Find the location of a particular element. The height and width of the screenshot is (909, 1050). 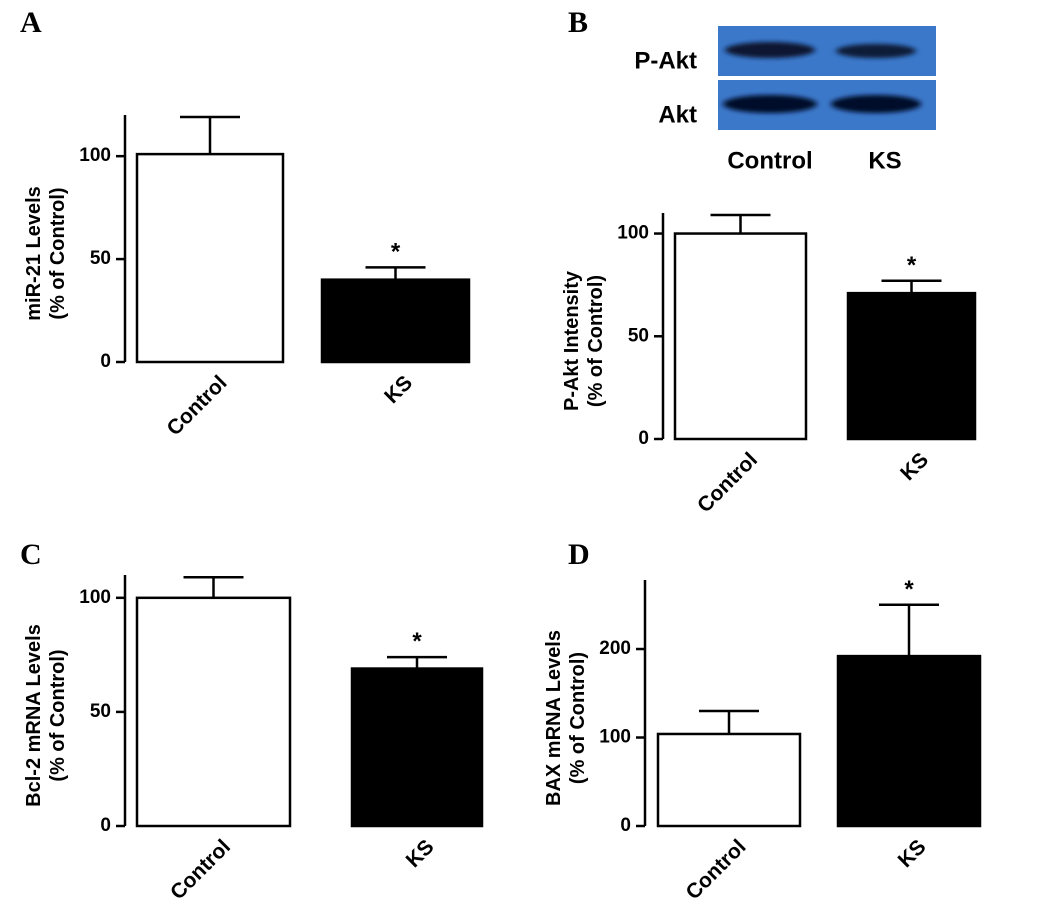

y-tick-label: 200 is located at coordinates (615, 648).